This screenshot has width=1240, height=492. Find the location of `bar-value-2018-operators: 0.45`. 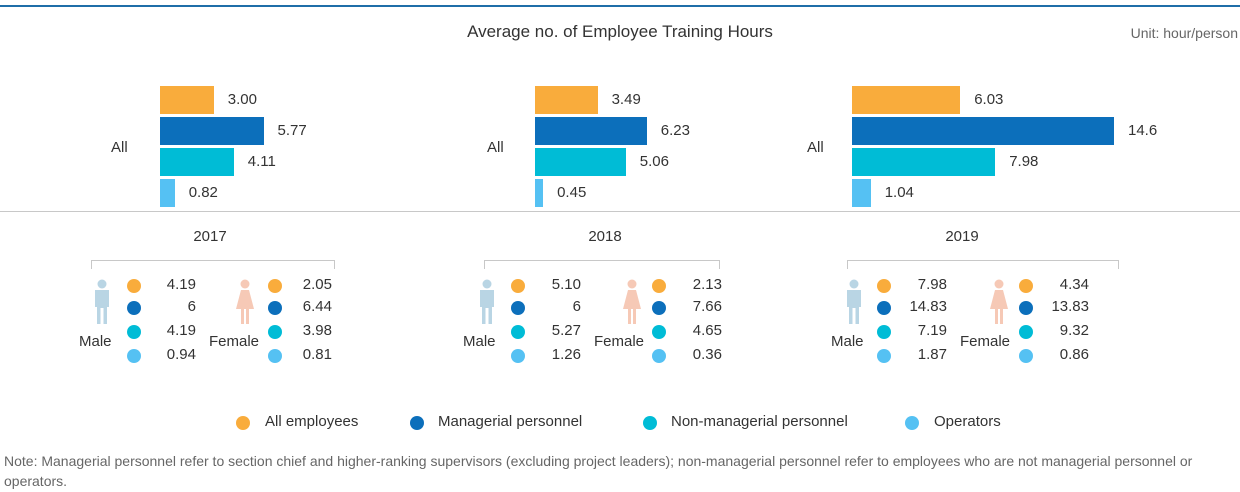

bar-value-2018-operators: 0.45 is located at coordinates (572, 192).